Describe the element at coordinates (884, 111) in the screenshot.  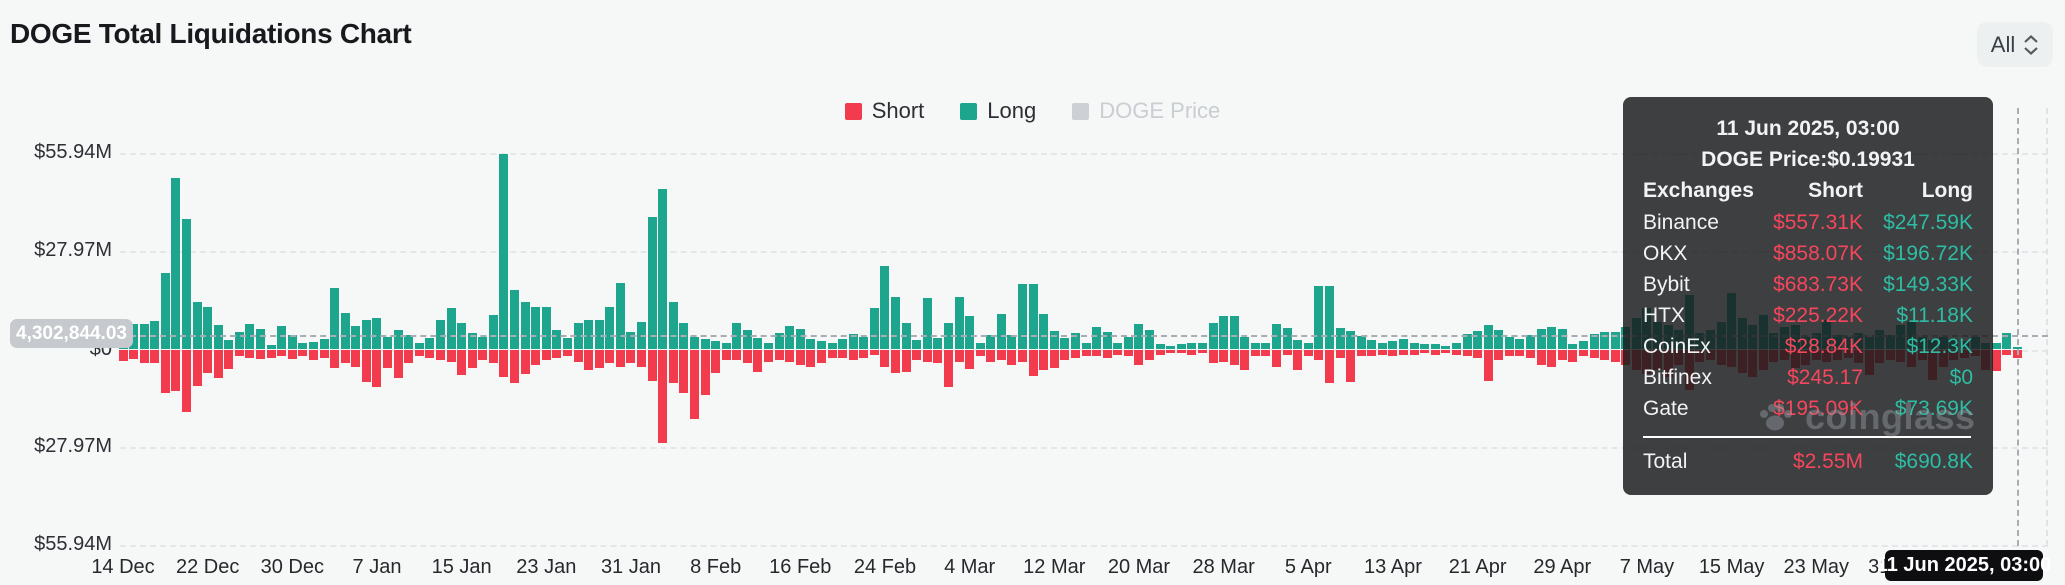
I see `legend-item-short: Short` at that location.